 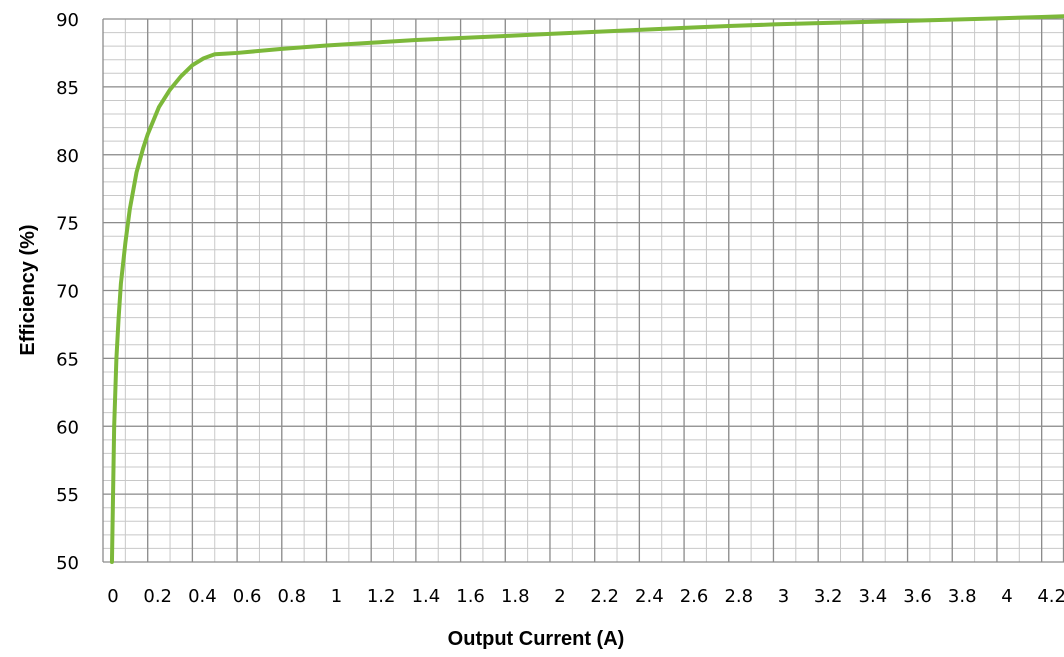 I want to click on y-tick-label: 70, so click(x=67, y=292).